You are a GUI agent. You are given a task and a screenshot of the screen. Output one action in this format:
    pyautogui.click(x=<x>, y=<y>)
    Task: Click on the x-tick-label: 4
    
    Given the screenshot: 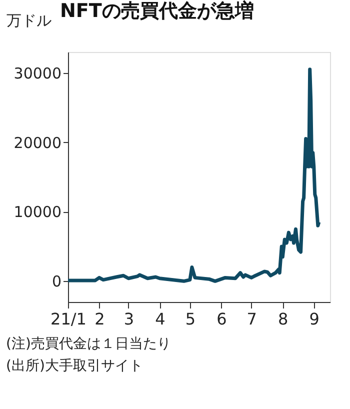 What is the action you would take?
    pyautogui.click(x=160, y=319)
    